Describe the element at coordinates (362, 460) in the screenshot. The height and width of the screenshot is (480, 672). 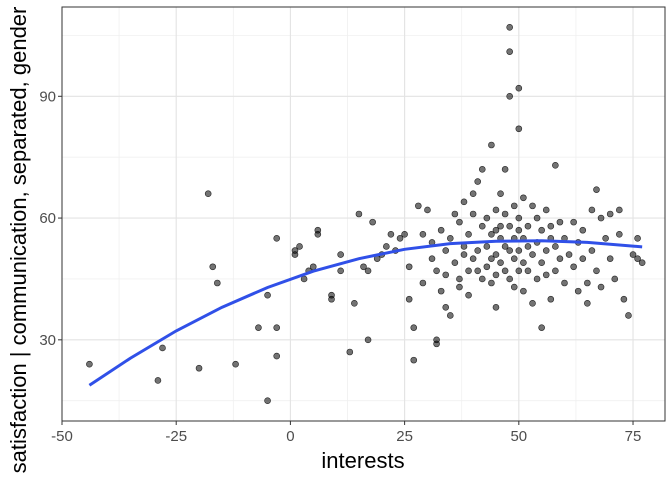
I see `x-axis-title: interests` at that location.